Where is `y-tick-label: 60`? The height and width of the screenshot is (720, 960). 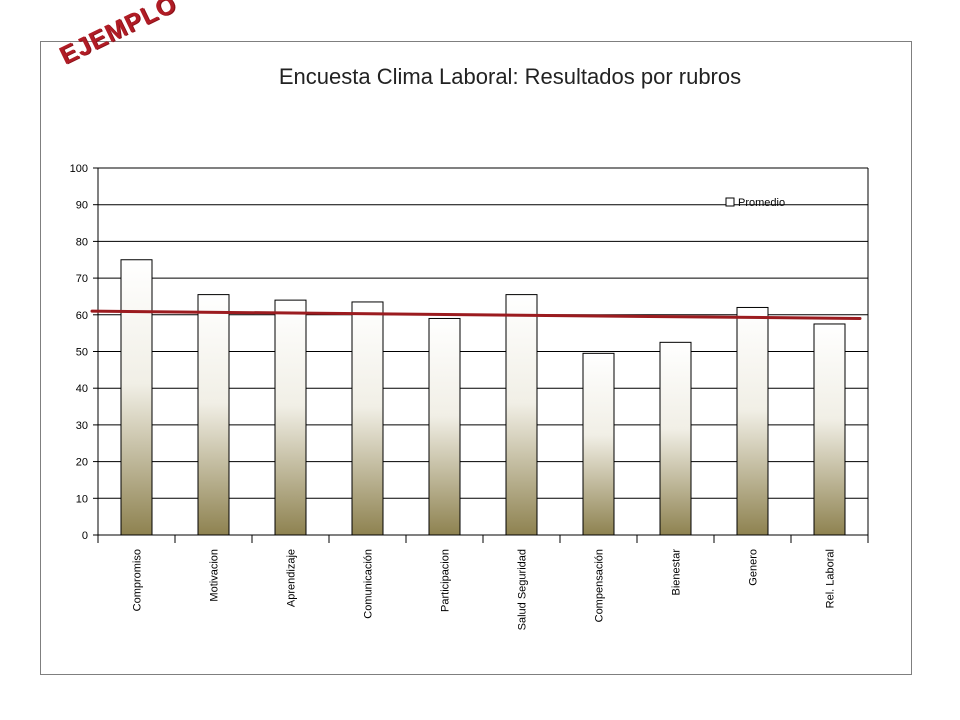 y-tick-label: 60 is located at coordinates (82, 316).